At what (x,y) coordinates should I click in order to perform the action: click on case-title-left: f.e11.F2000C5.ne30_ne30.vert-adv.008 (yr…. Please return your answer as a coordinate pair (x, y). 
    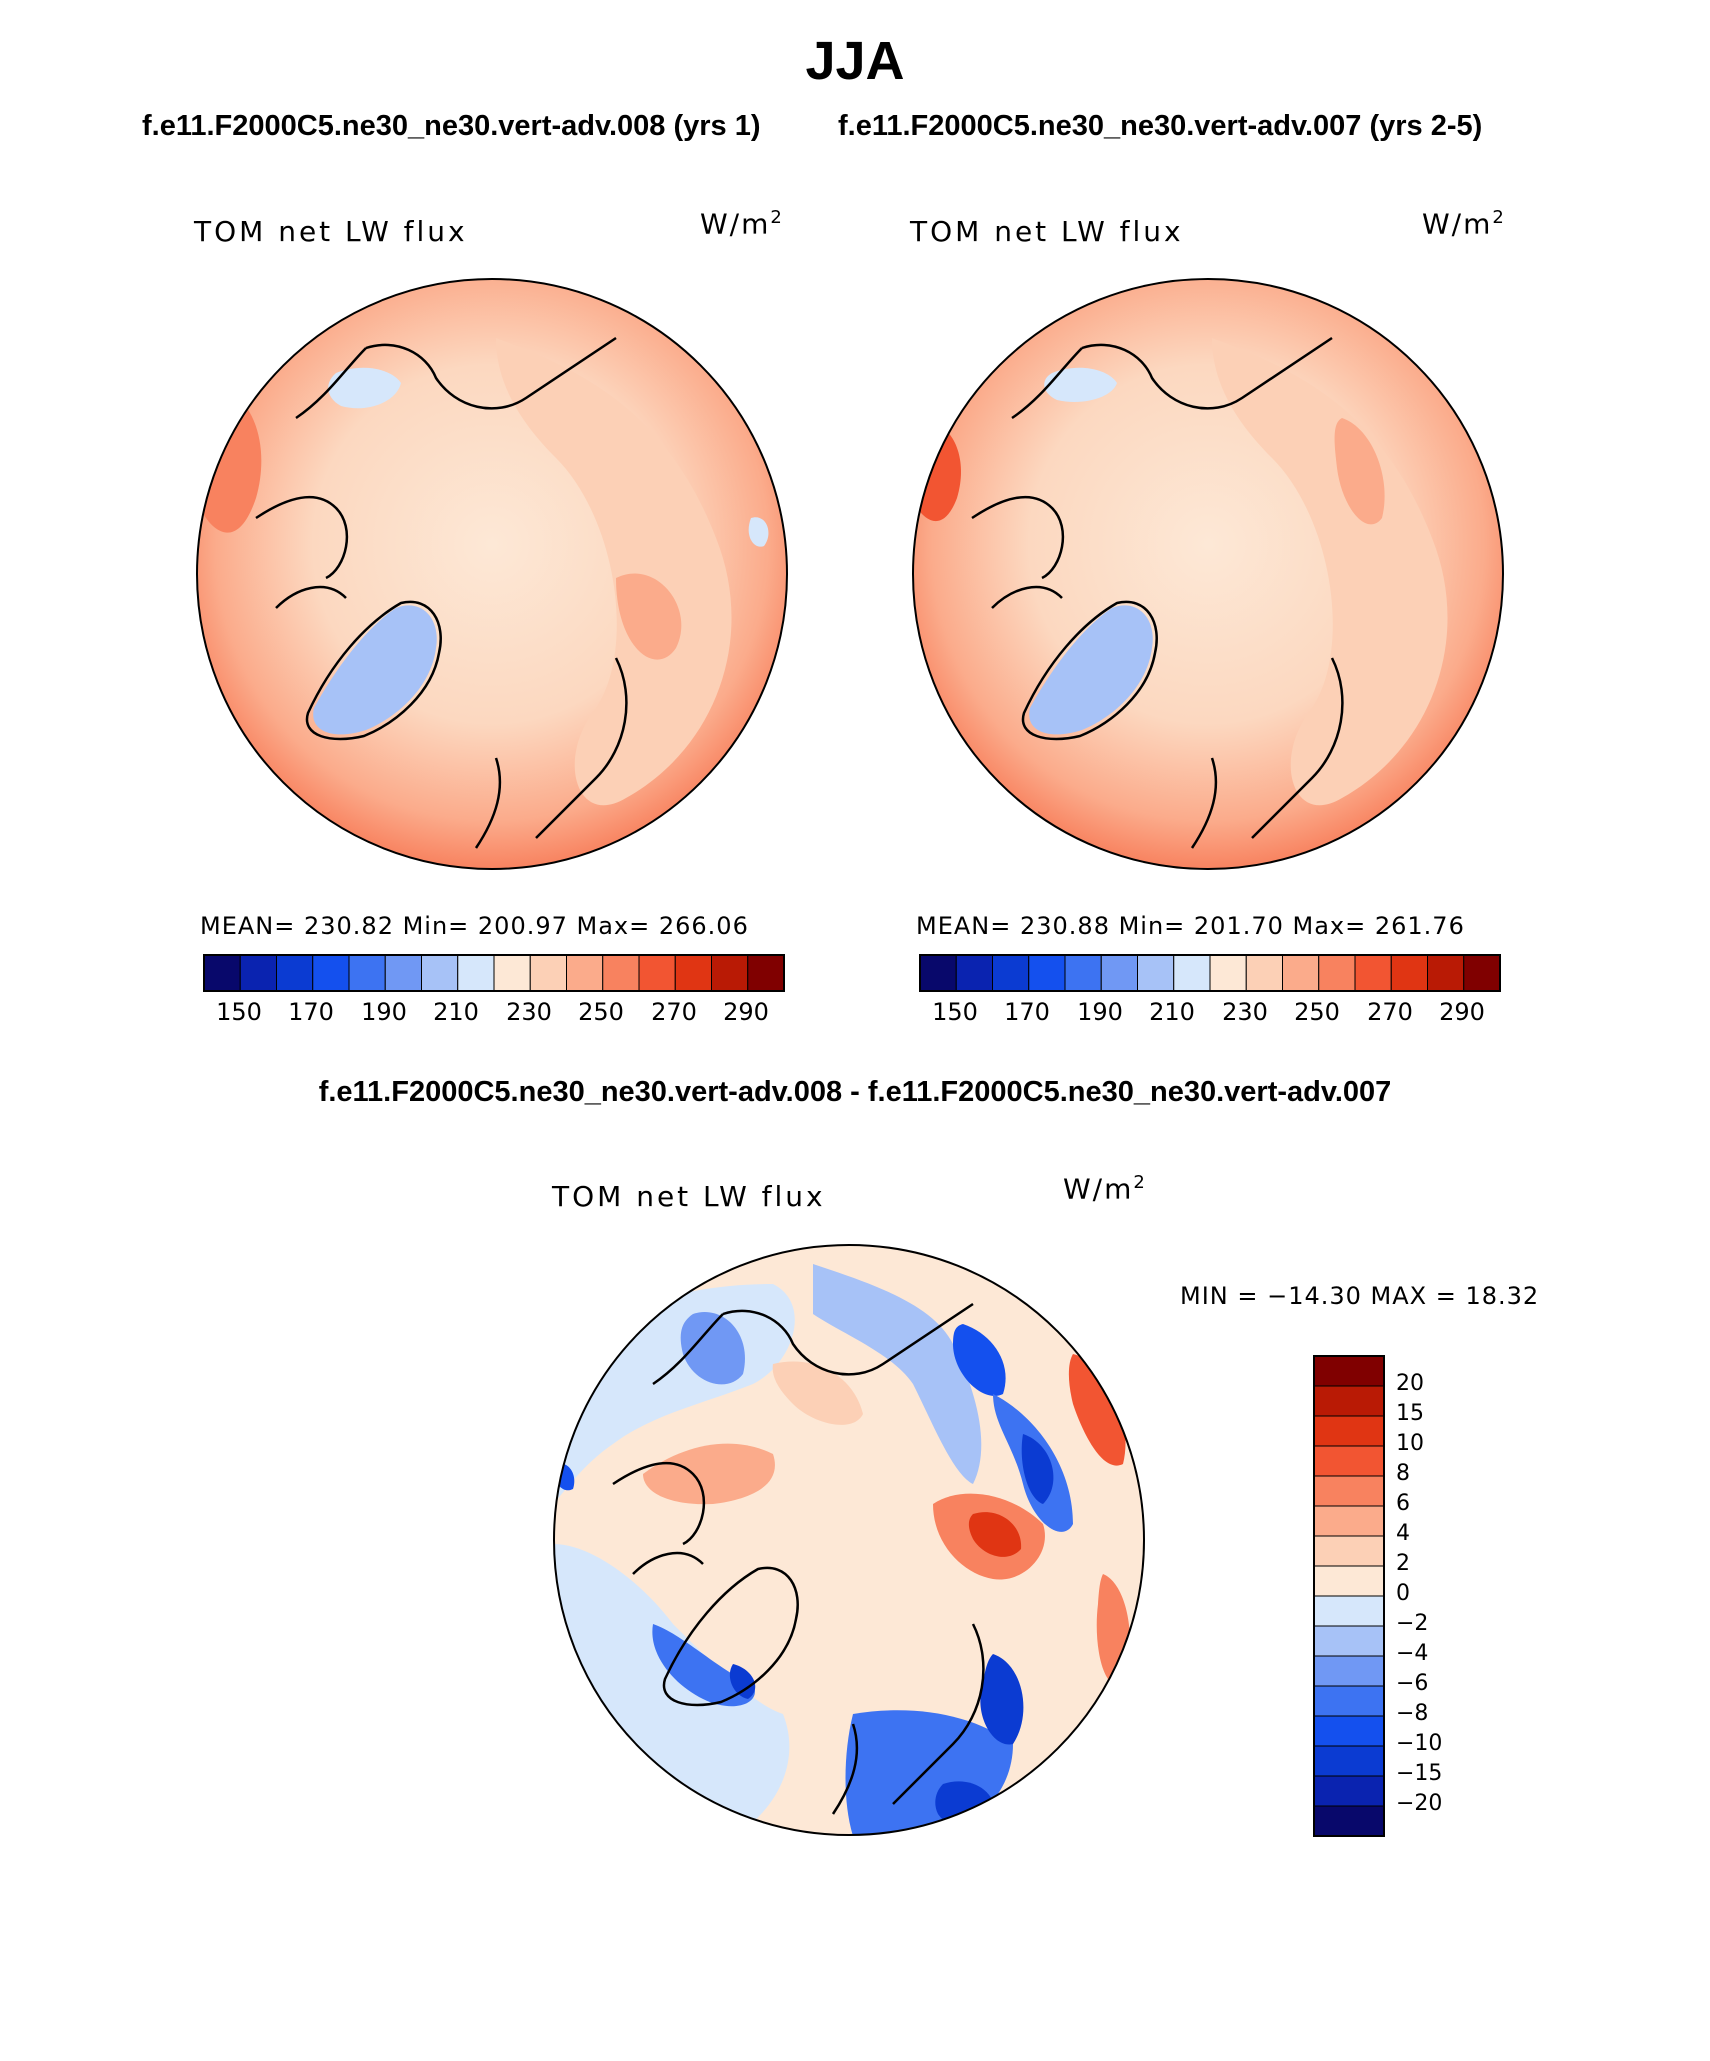
    Looking at the image, I should click on (451, 126).